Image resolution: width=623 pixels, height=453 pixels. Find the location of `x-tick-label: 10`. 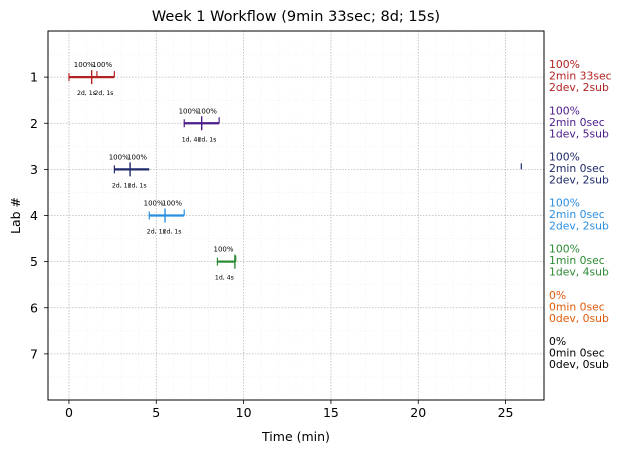

x-tick-label: 10 is located at coordinates (244, 412).